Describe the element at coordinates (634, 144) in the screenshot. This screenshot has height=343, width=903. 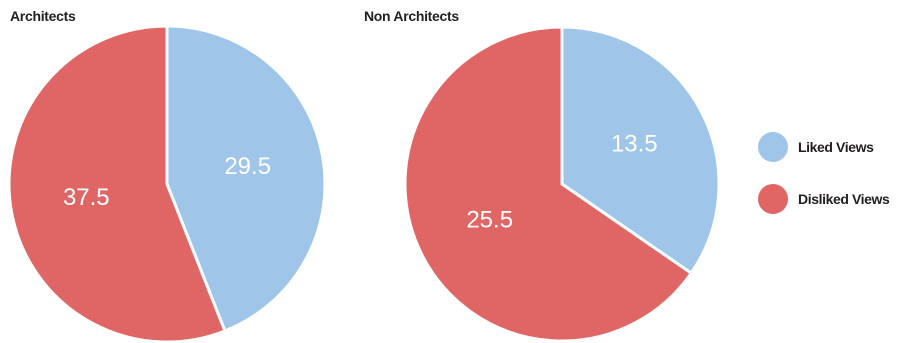
I see `pie-label-non-architects-liked: 13.5` at that location.